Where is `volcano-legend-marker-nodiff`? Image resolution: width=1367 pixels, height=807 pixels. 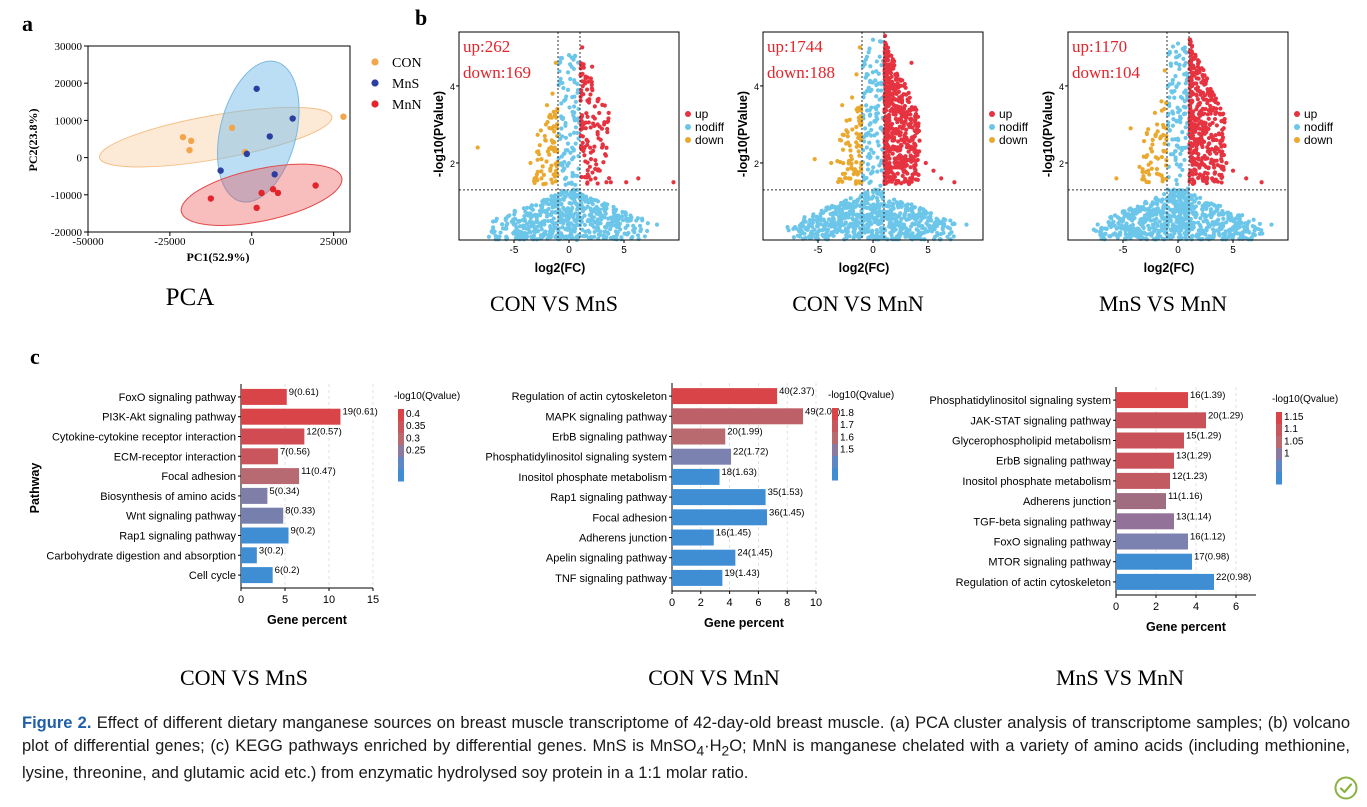
volcano-legend-marker-nodiff is located at coordinates (992, 127).